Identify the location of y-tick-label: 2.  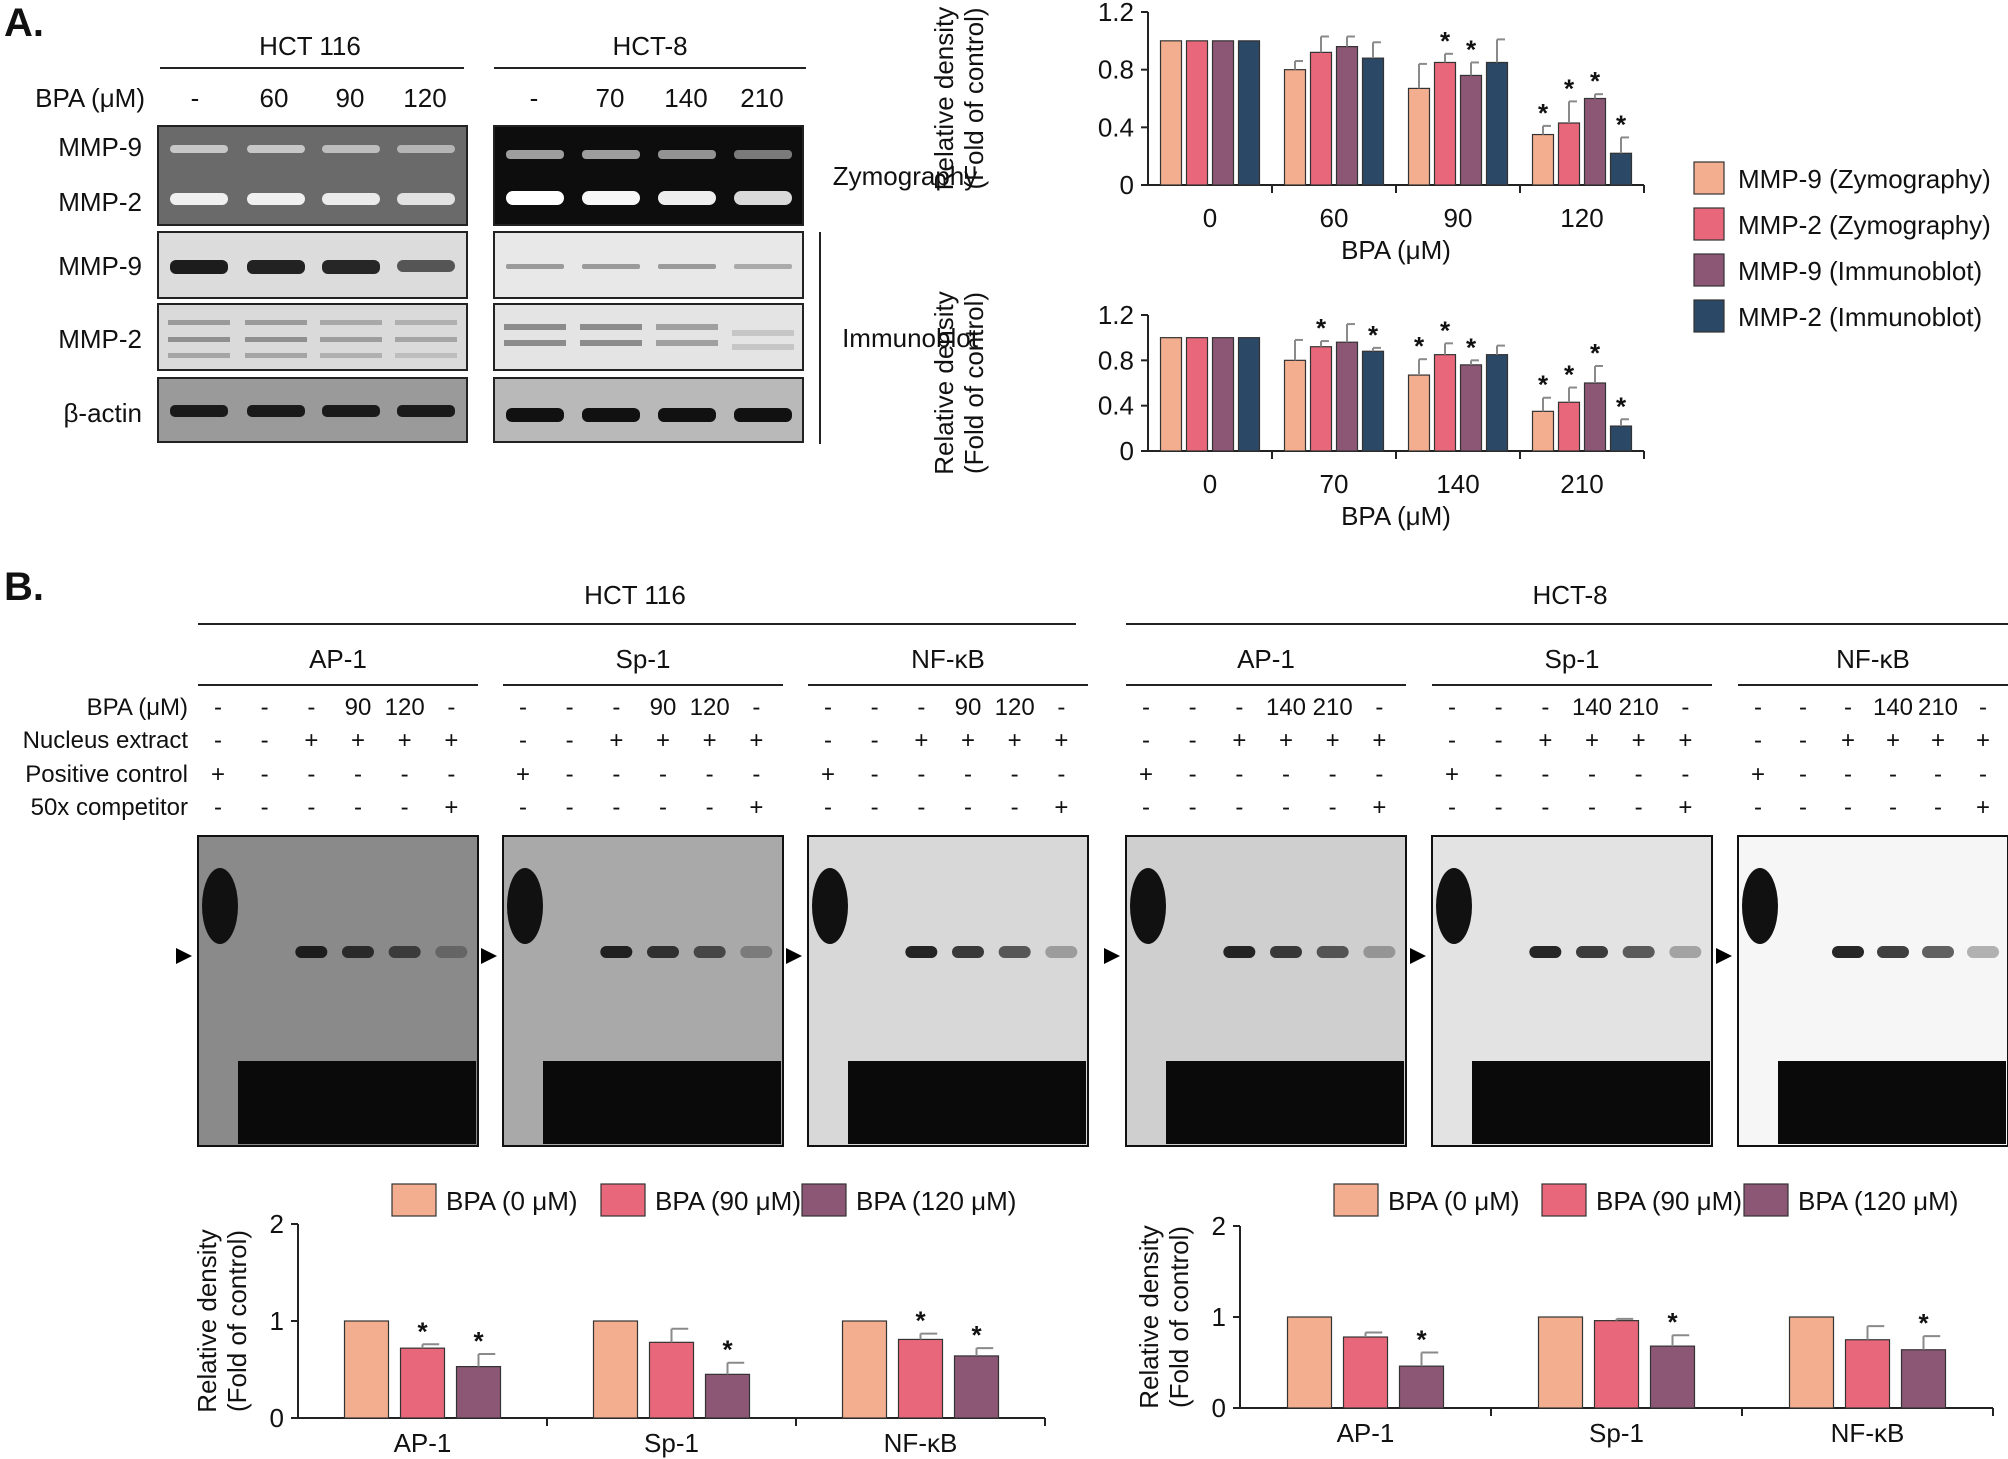
(277, 1224).